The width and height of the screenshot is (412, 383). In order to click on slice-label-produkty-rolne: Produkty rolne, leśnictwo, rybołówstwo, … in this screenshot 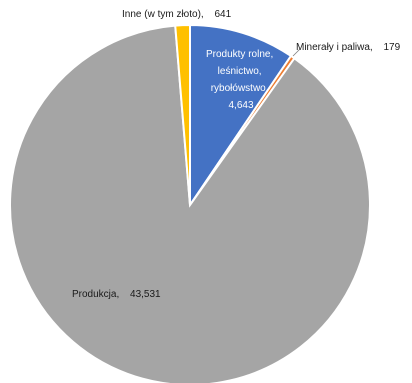, I will do `click(241, 80)`.